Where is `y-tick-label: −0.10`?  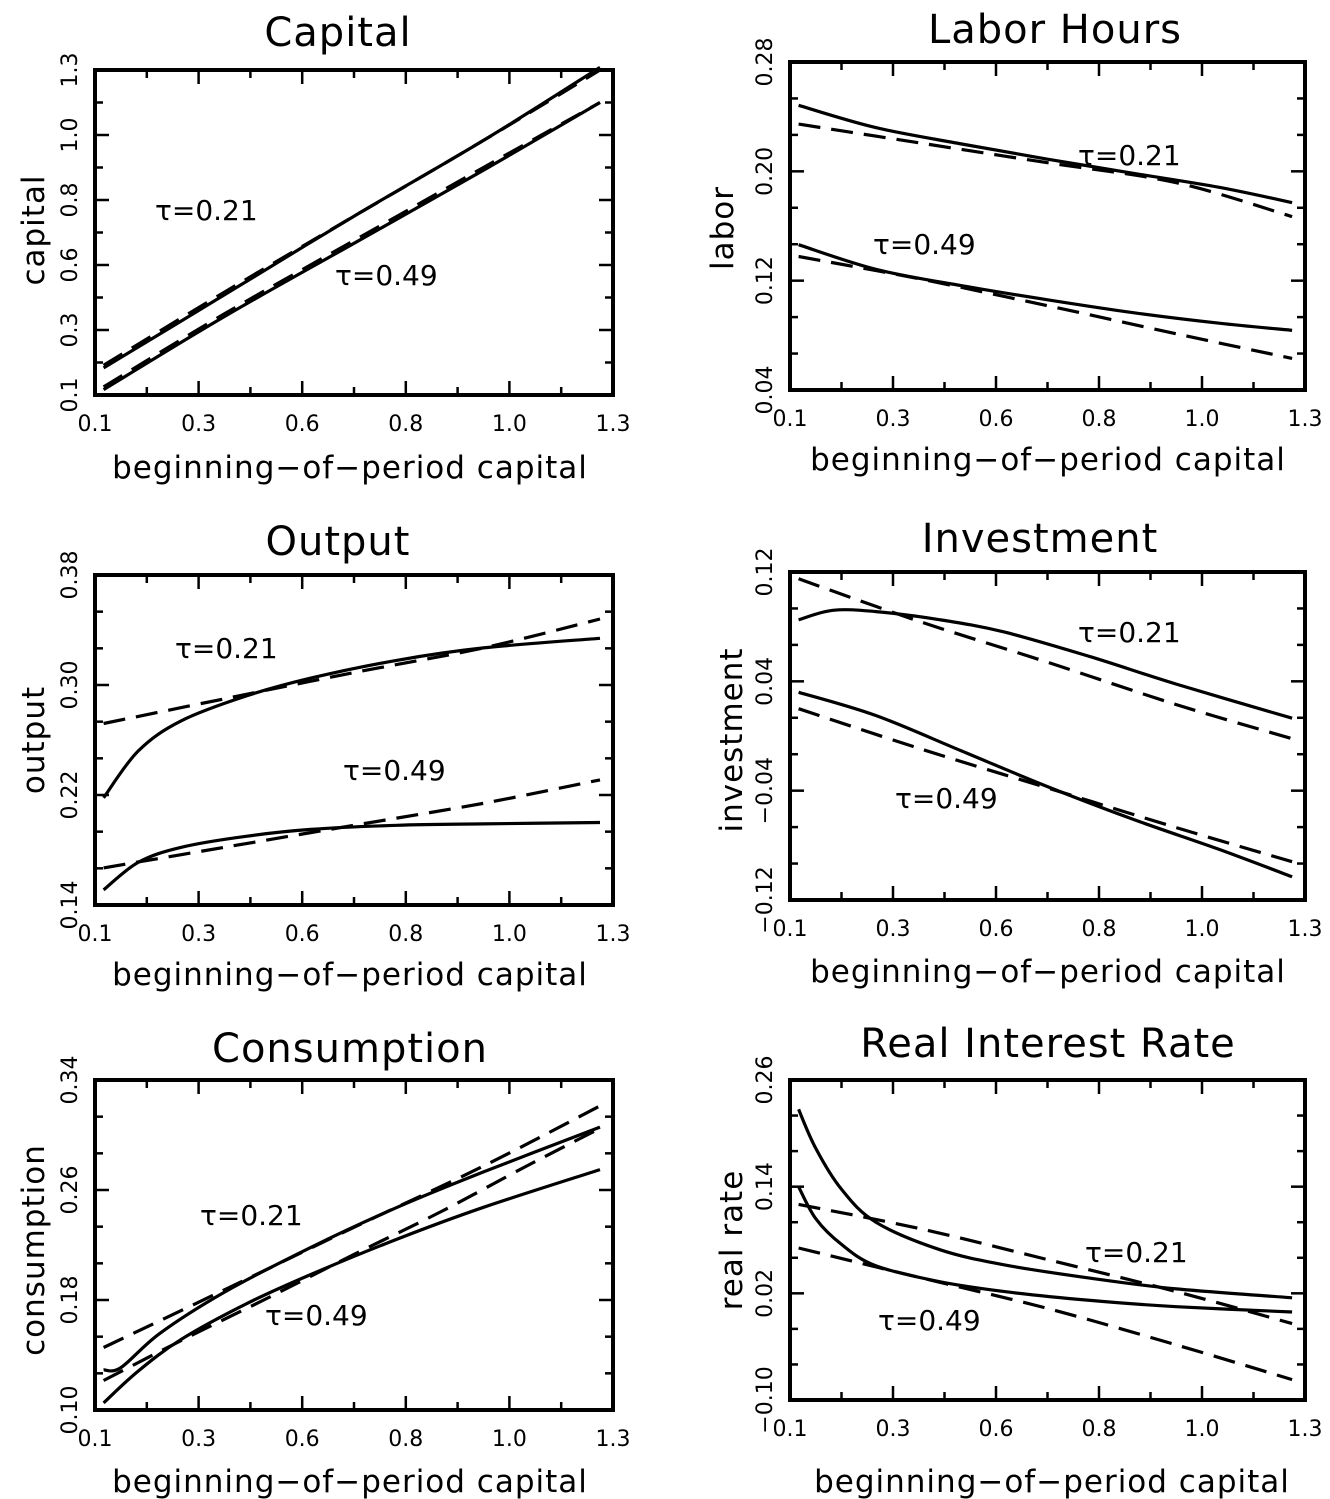
y-tick-label: −0.10 is located at coordinates (765, 1399).